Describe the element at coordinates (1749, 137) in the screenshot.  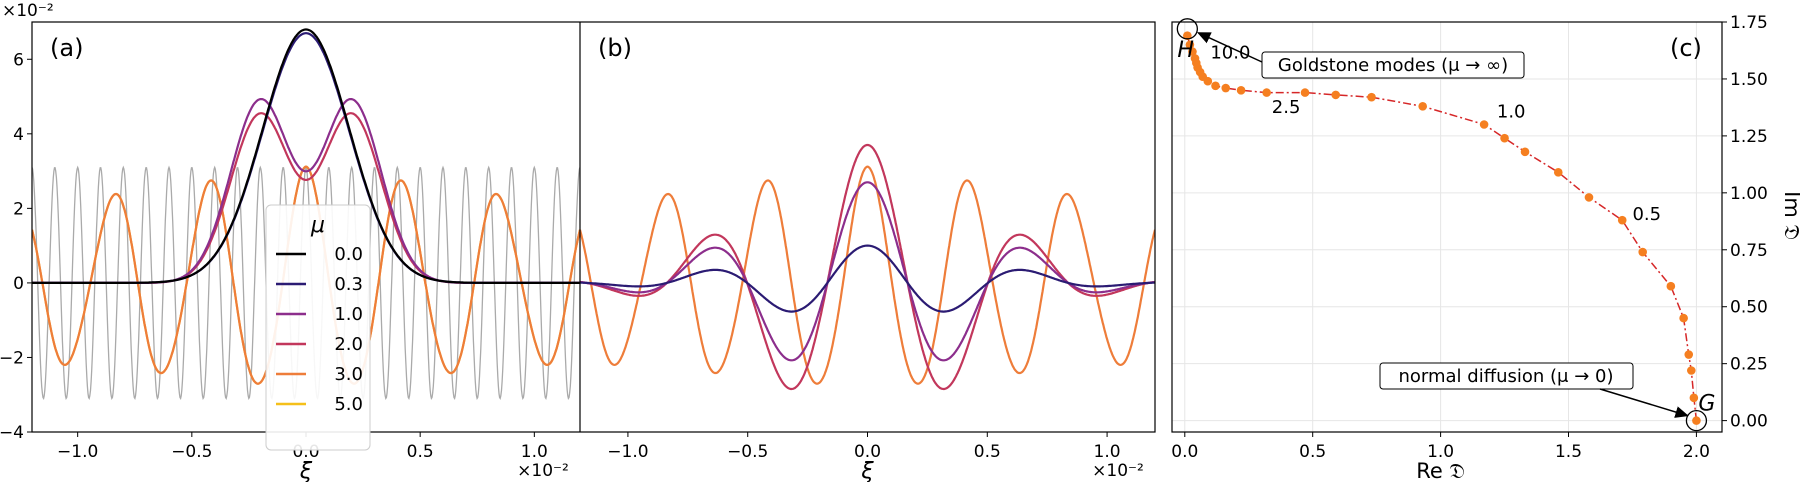
I see `y-tick-label-c: 1.25` at that location.